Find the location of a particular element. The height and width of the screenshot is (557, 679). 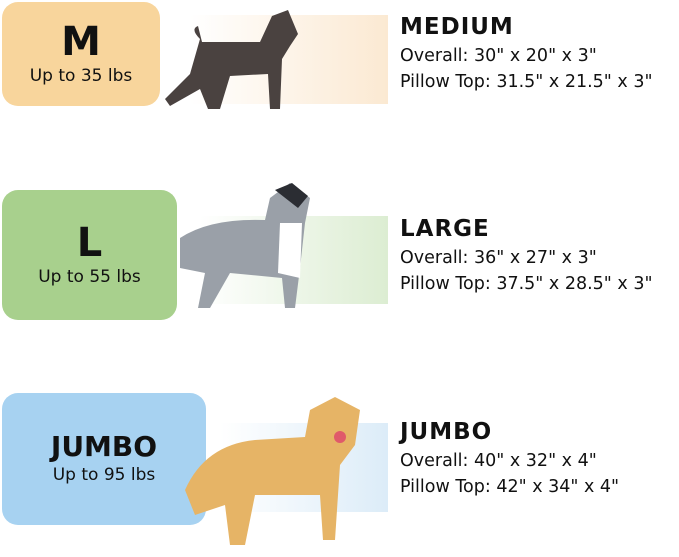

schnauzer-dog-icon is located at coordinates (231, 59).